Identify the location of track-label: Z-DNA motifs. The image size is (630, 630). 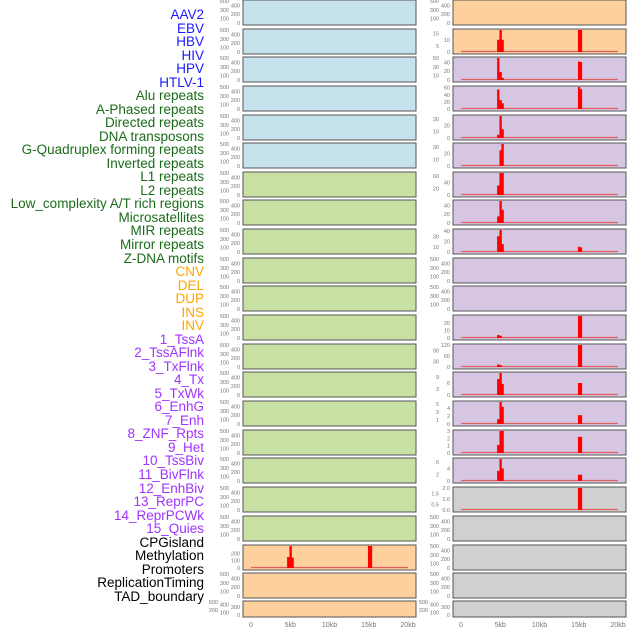
(163, 258).